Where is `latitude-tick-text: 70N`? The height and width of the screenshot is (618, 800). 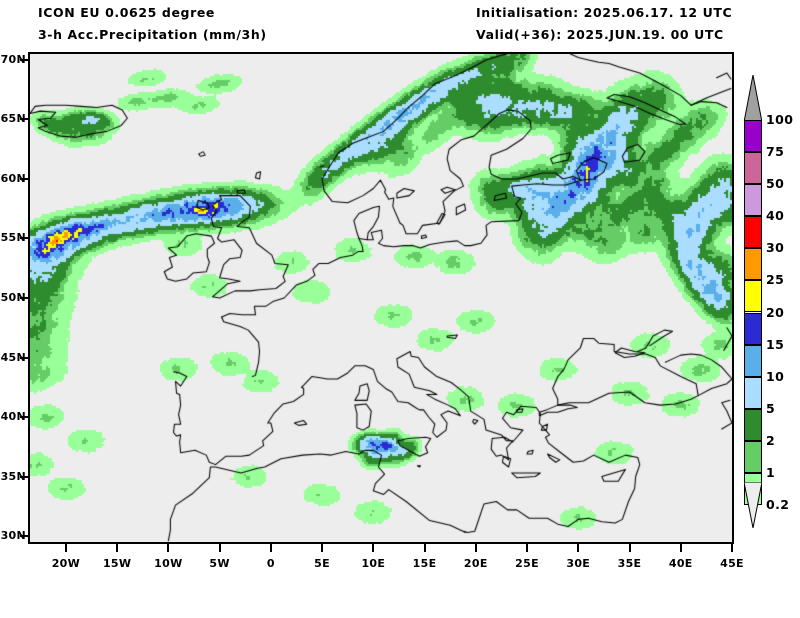
latitude-tick-text: 70N is located at coordinates (13, 59).